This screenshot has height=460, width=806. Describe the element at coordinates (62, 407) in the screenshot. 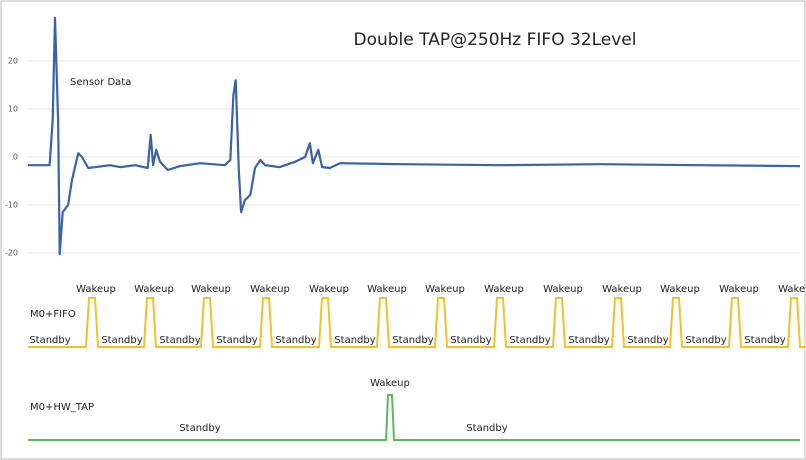

I see `trace-label: M0+HW_TAP` at that location.